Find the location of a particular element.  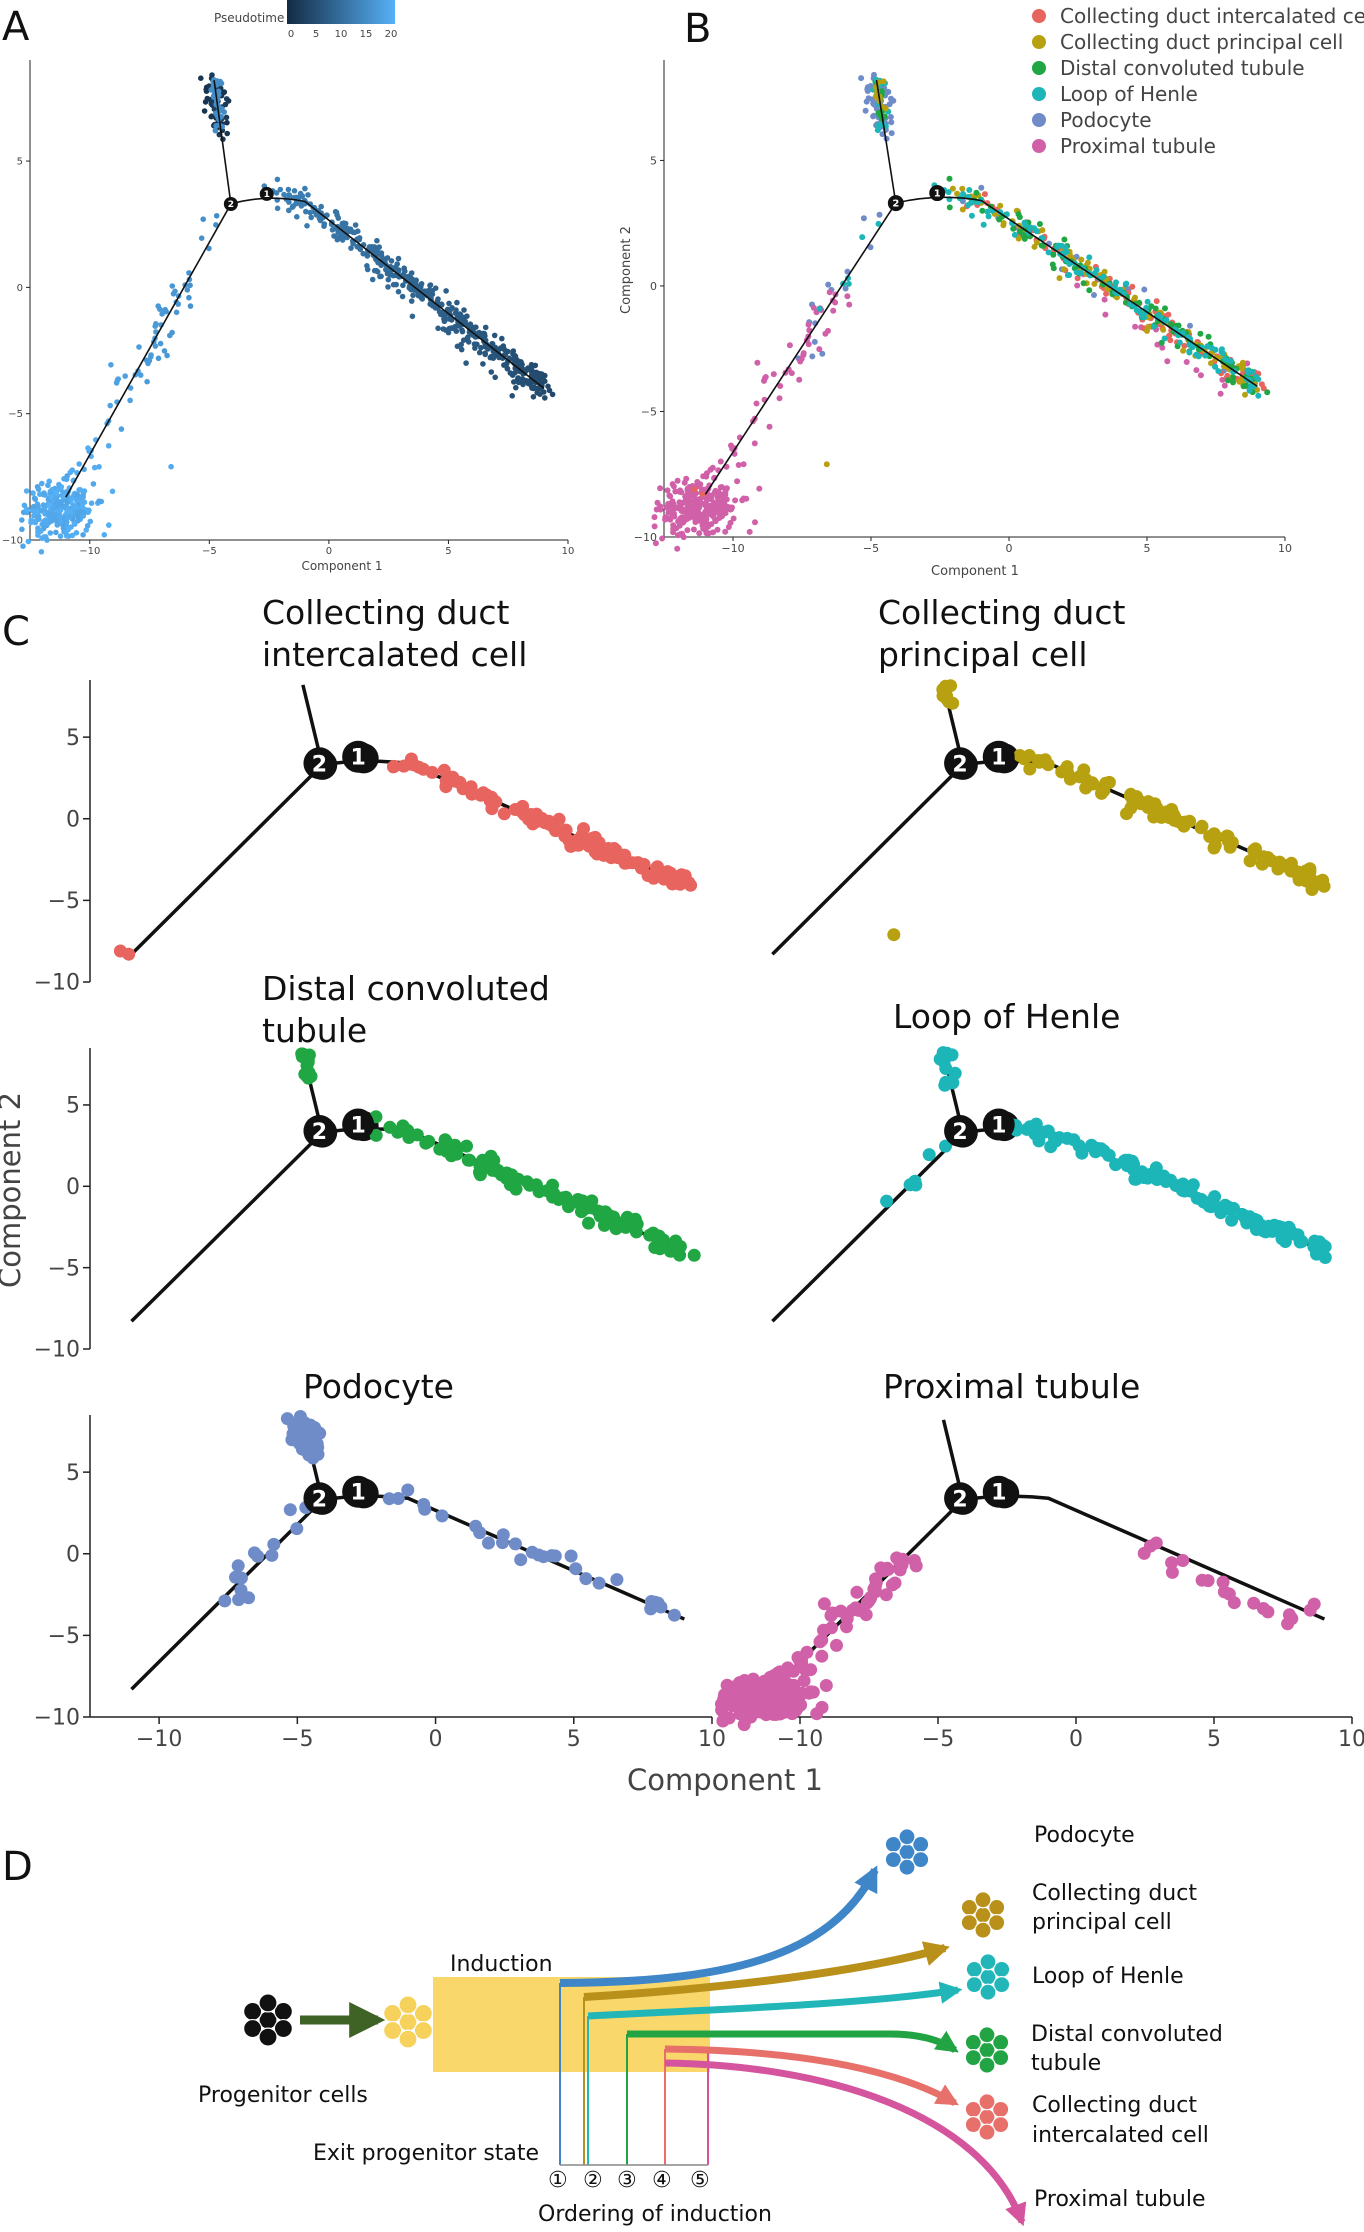

panel-label-c: C is located at coordinates (16, 632).